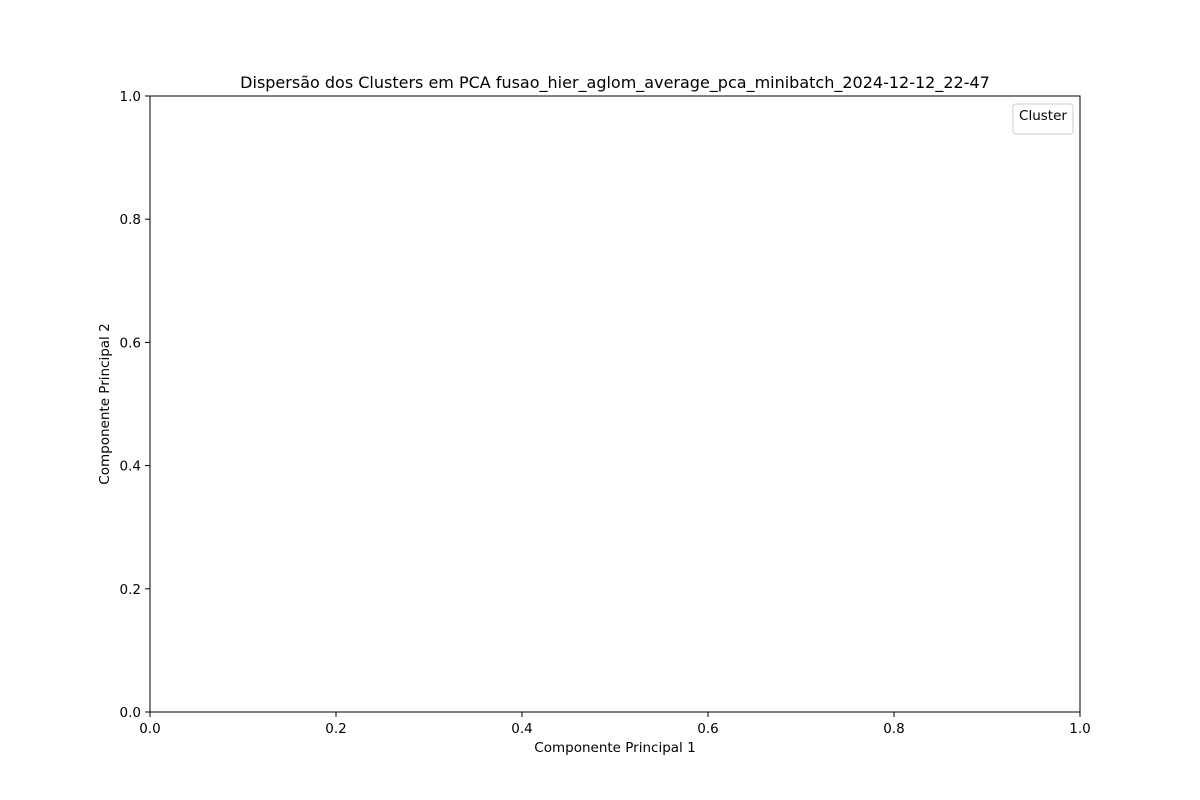  I want to click on y-tick-label: 0.2, so click(130, 590).